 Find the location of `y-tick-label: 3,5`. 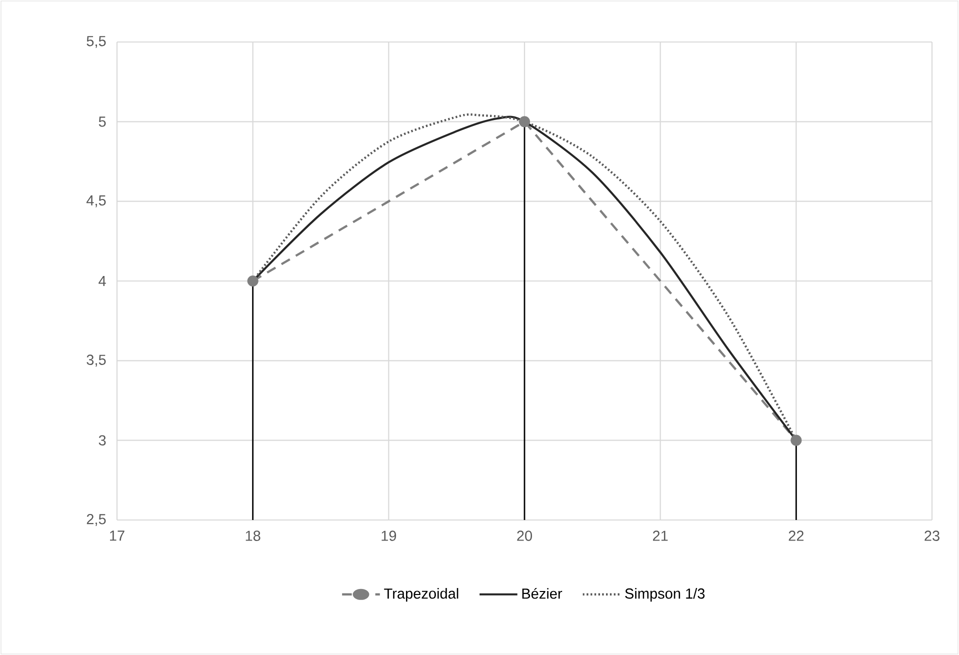

y-tick-label: 3,5 is located at coordinates (96, 360).